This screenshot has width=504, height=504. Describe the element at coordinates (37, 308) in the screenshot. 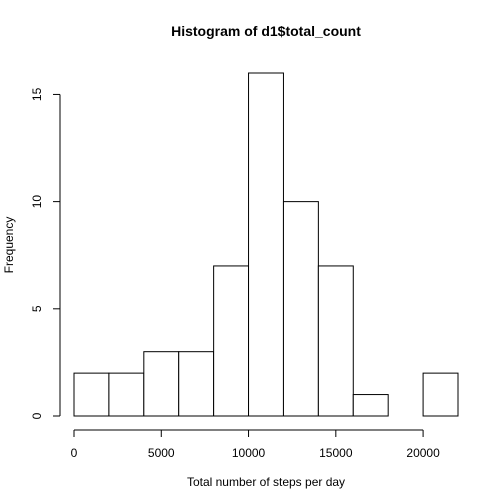

I see `y-tick-label-1: 5` at that location.